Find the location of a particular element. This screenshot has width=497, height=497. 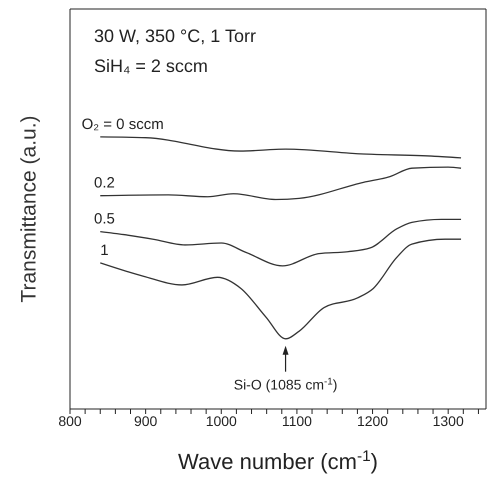

text: 30 W, 350 °C, 1 Torr is located at coordinates (175, 36).